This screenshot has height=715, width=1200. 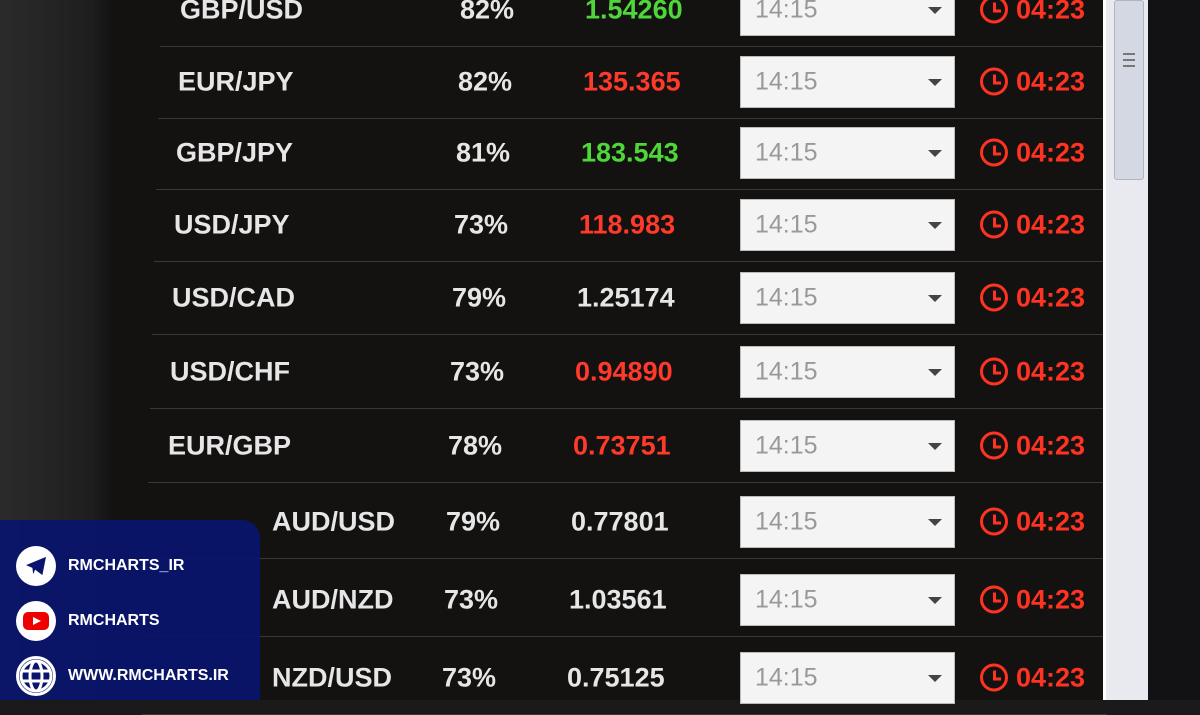 I want to click on asset-row: USD/CHF 73% 0.94890 14:15 04:23, so click(x=632, y=372).